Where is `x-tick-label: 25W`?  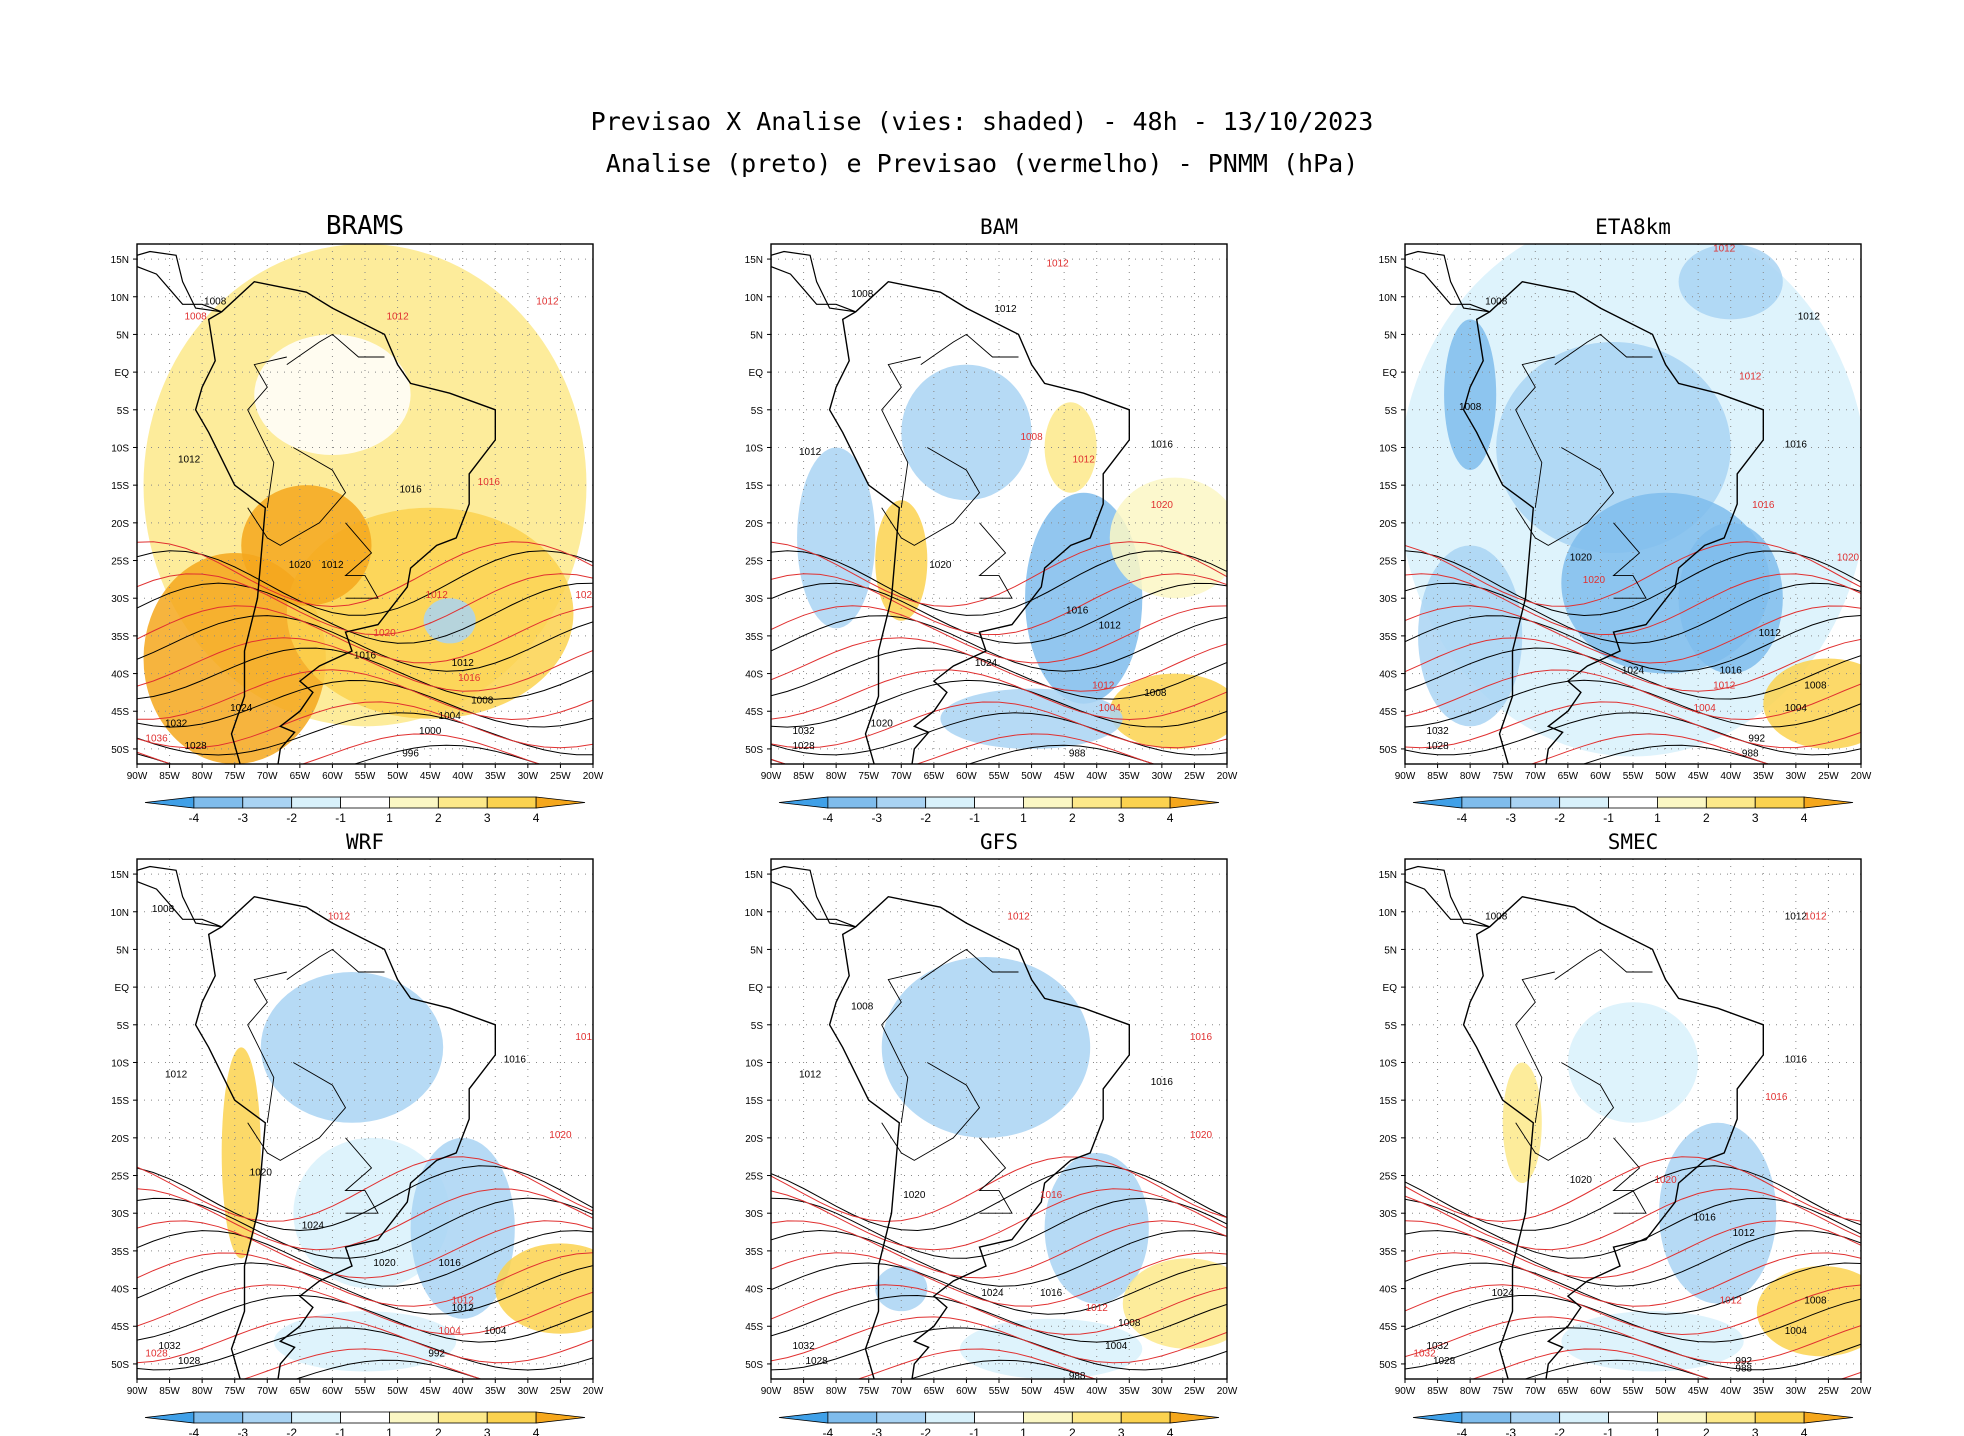 x-tick-label: 25W is located at coordinates (1194, 776).